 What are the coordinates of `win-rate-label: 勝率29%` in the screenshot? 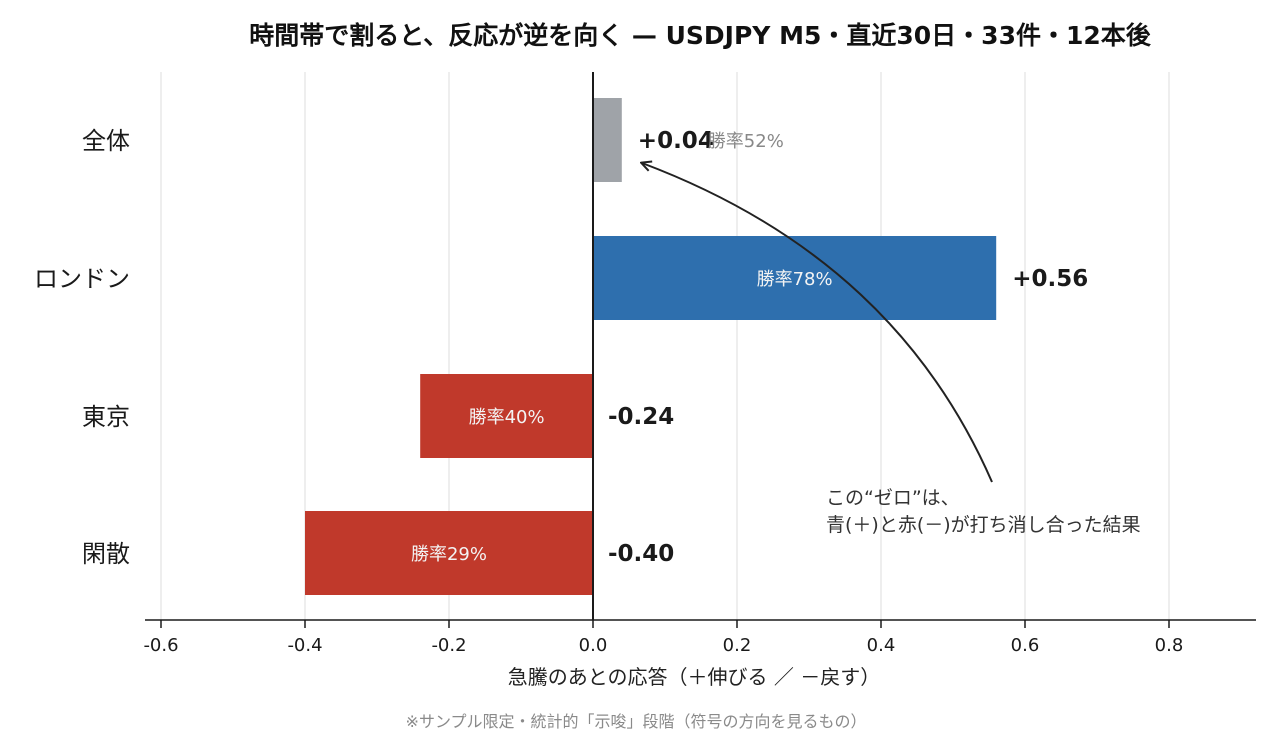 It's located at (449, 554).